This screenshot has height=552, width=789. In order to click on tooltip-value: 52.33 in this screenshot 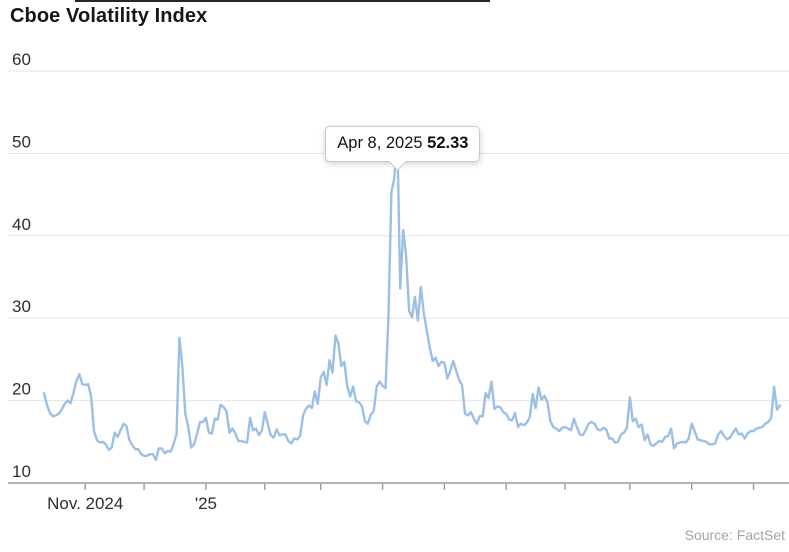, I will do `click(448, 143)`.